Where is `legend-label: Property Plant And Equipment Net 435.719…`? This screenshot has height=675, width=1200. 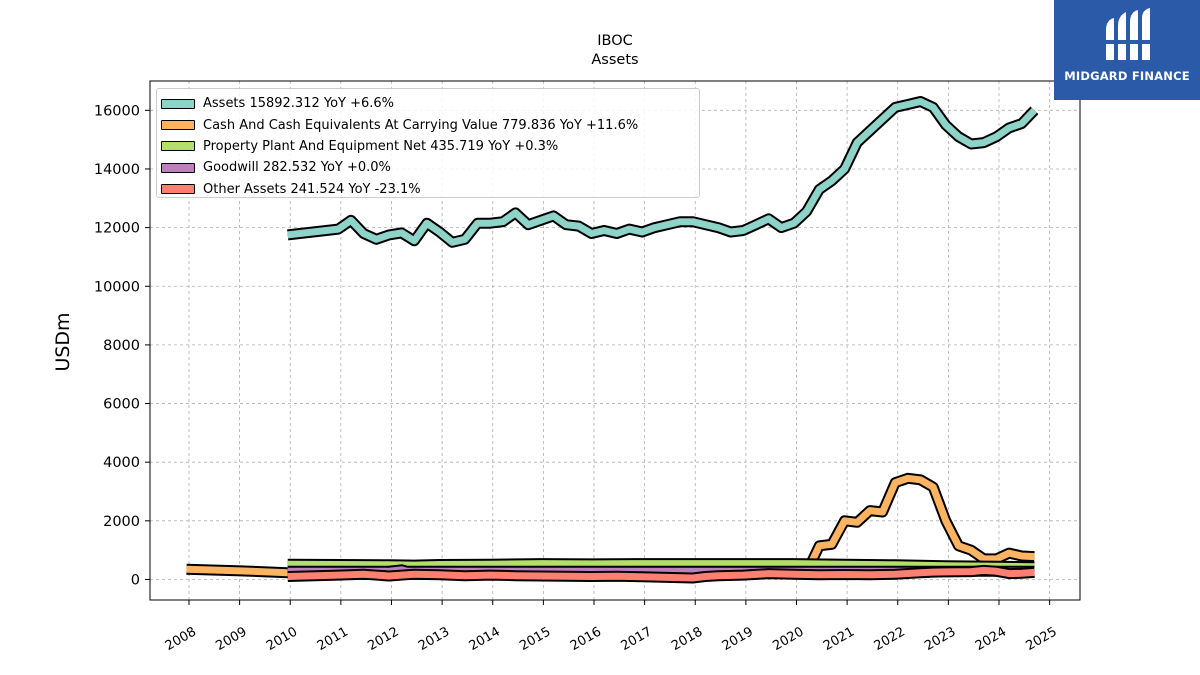
legend-label: Property Plant And Equipment Net 435.719… is located at coordinates (381, 146).